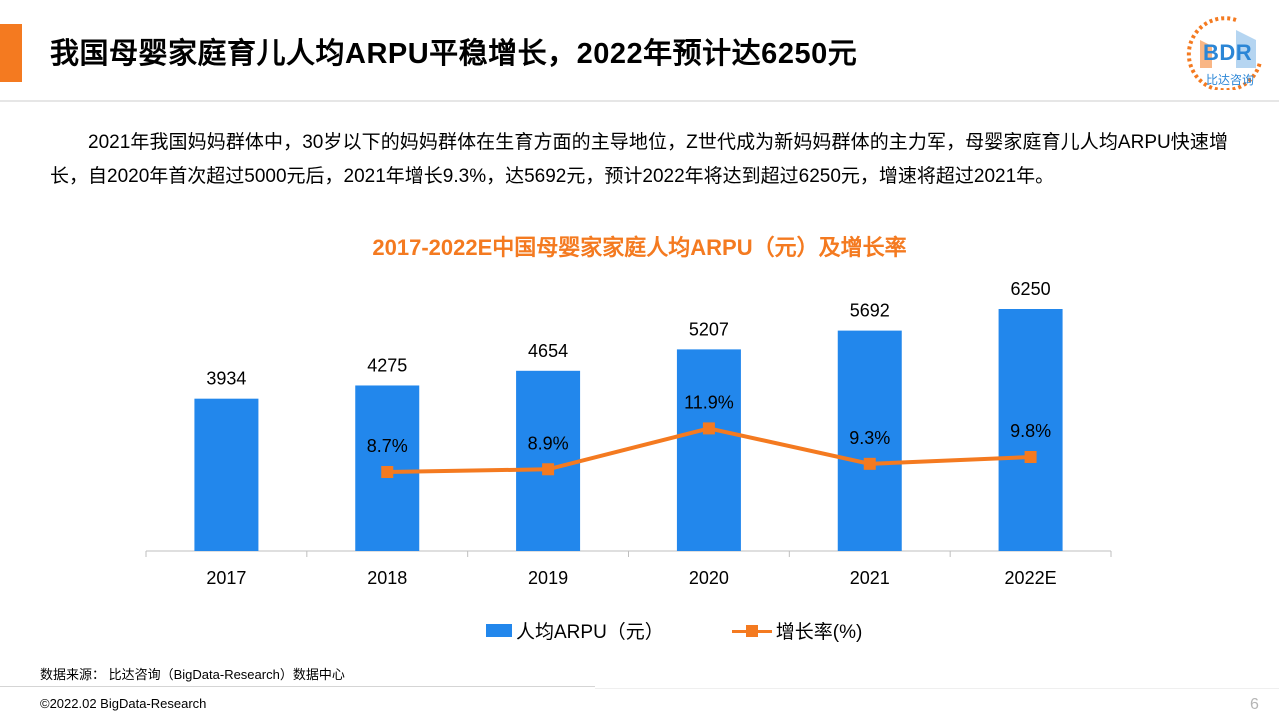  What do you see at coordinates (226, 379) in the screenshot?
I see `bar-label-2017: 3934` at bounding box center [226, 379].